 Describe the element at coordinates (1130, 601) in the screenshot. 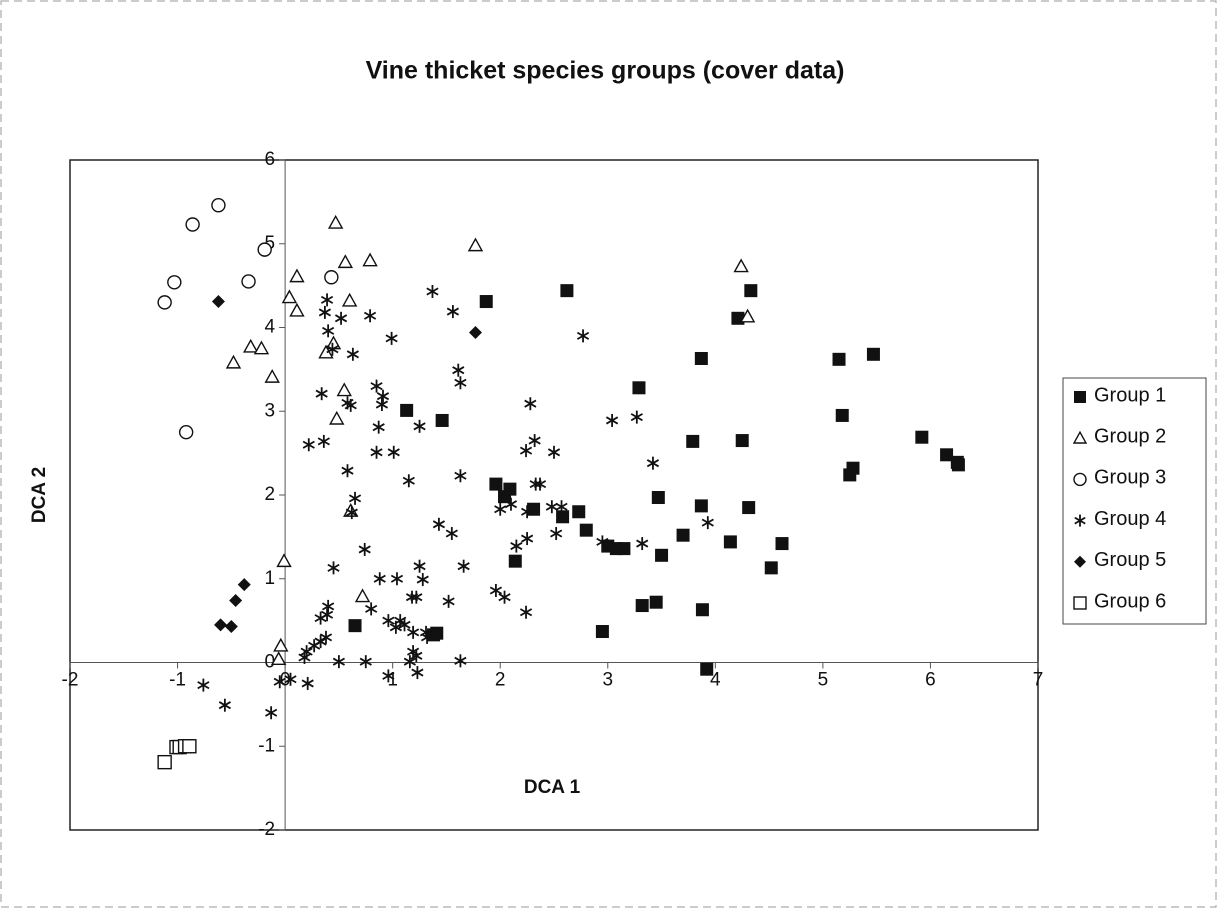

I see `legend-label: Group 6` at that location.